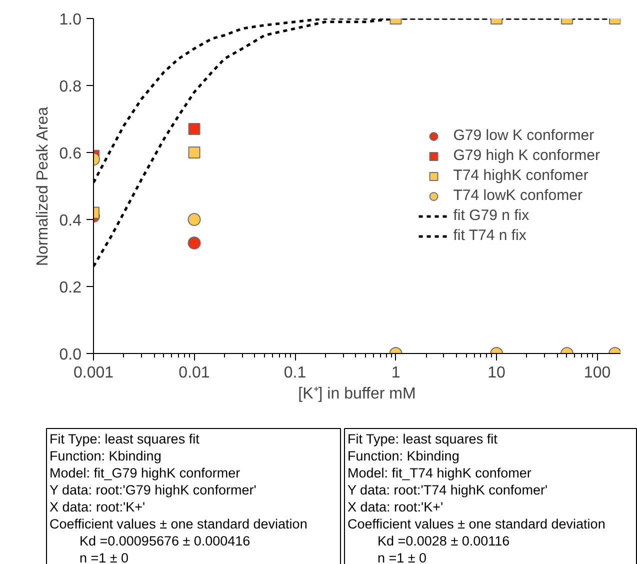 This screenshot has width=637, height=564. I want to click on legend-label: fit G79 n fix, so click(491, 215).